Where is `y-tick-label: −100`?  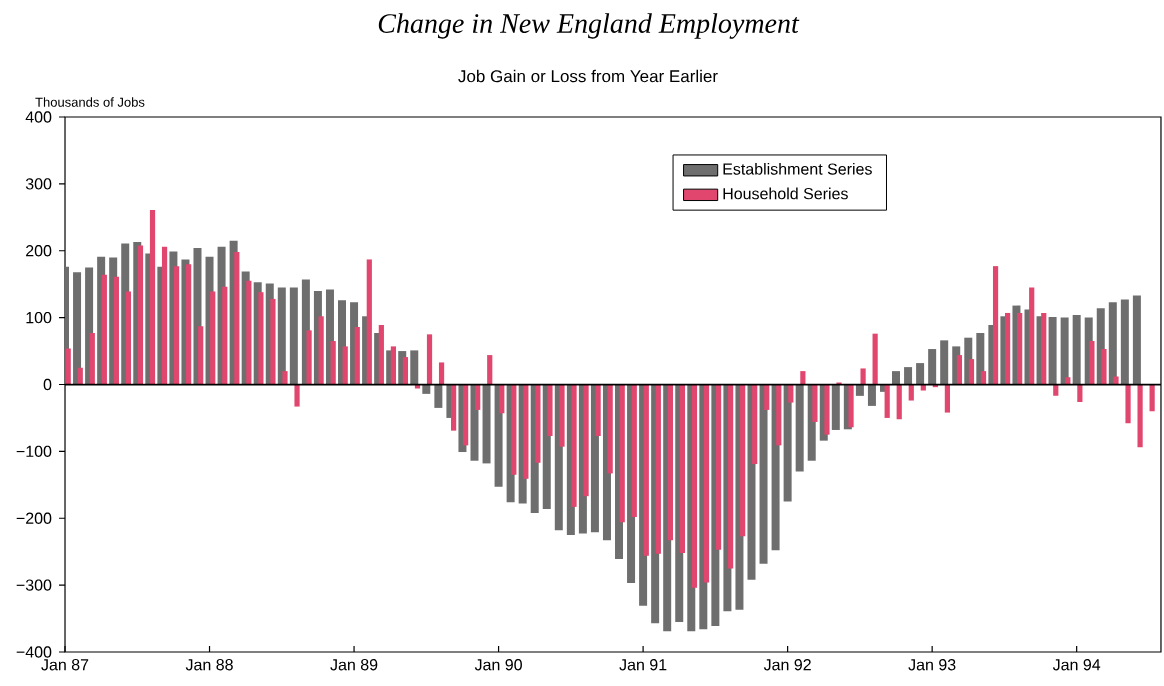
y-tick-label: −100 is located at coordinates (34, 451).